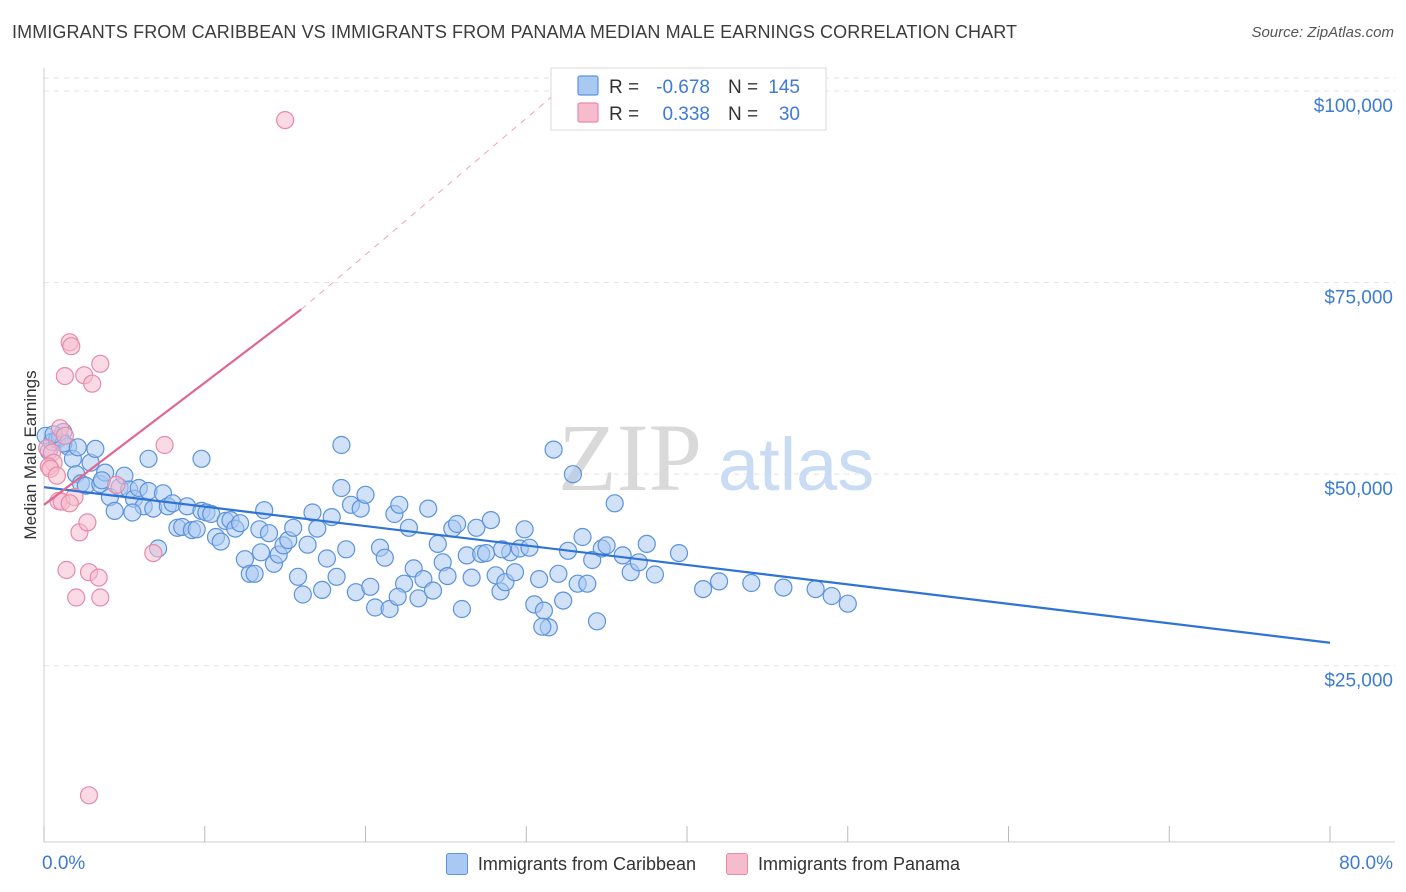  Describe the element at coordinates (586, 863) in the screenshot. I see `legend-label-caribbean: Immigrants from Caribbean` at that location.